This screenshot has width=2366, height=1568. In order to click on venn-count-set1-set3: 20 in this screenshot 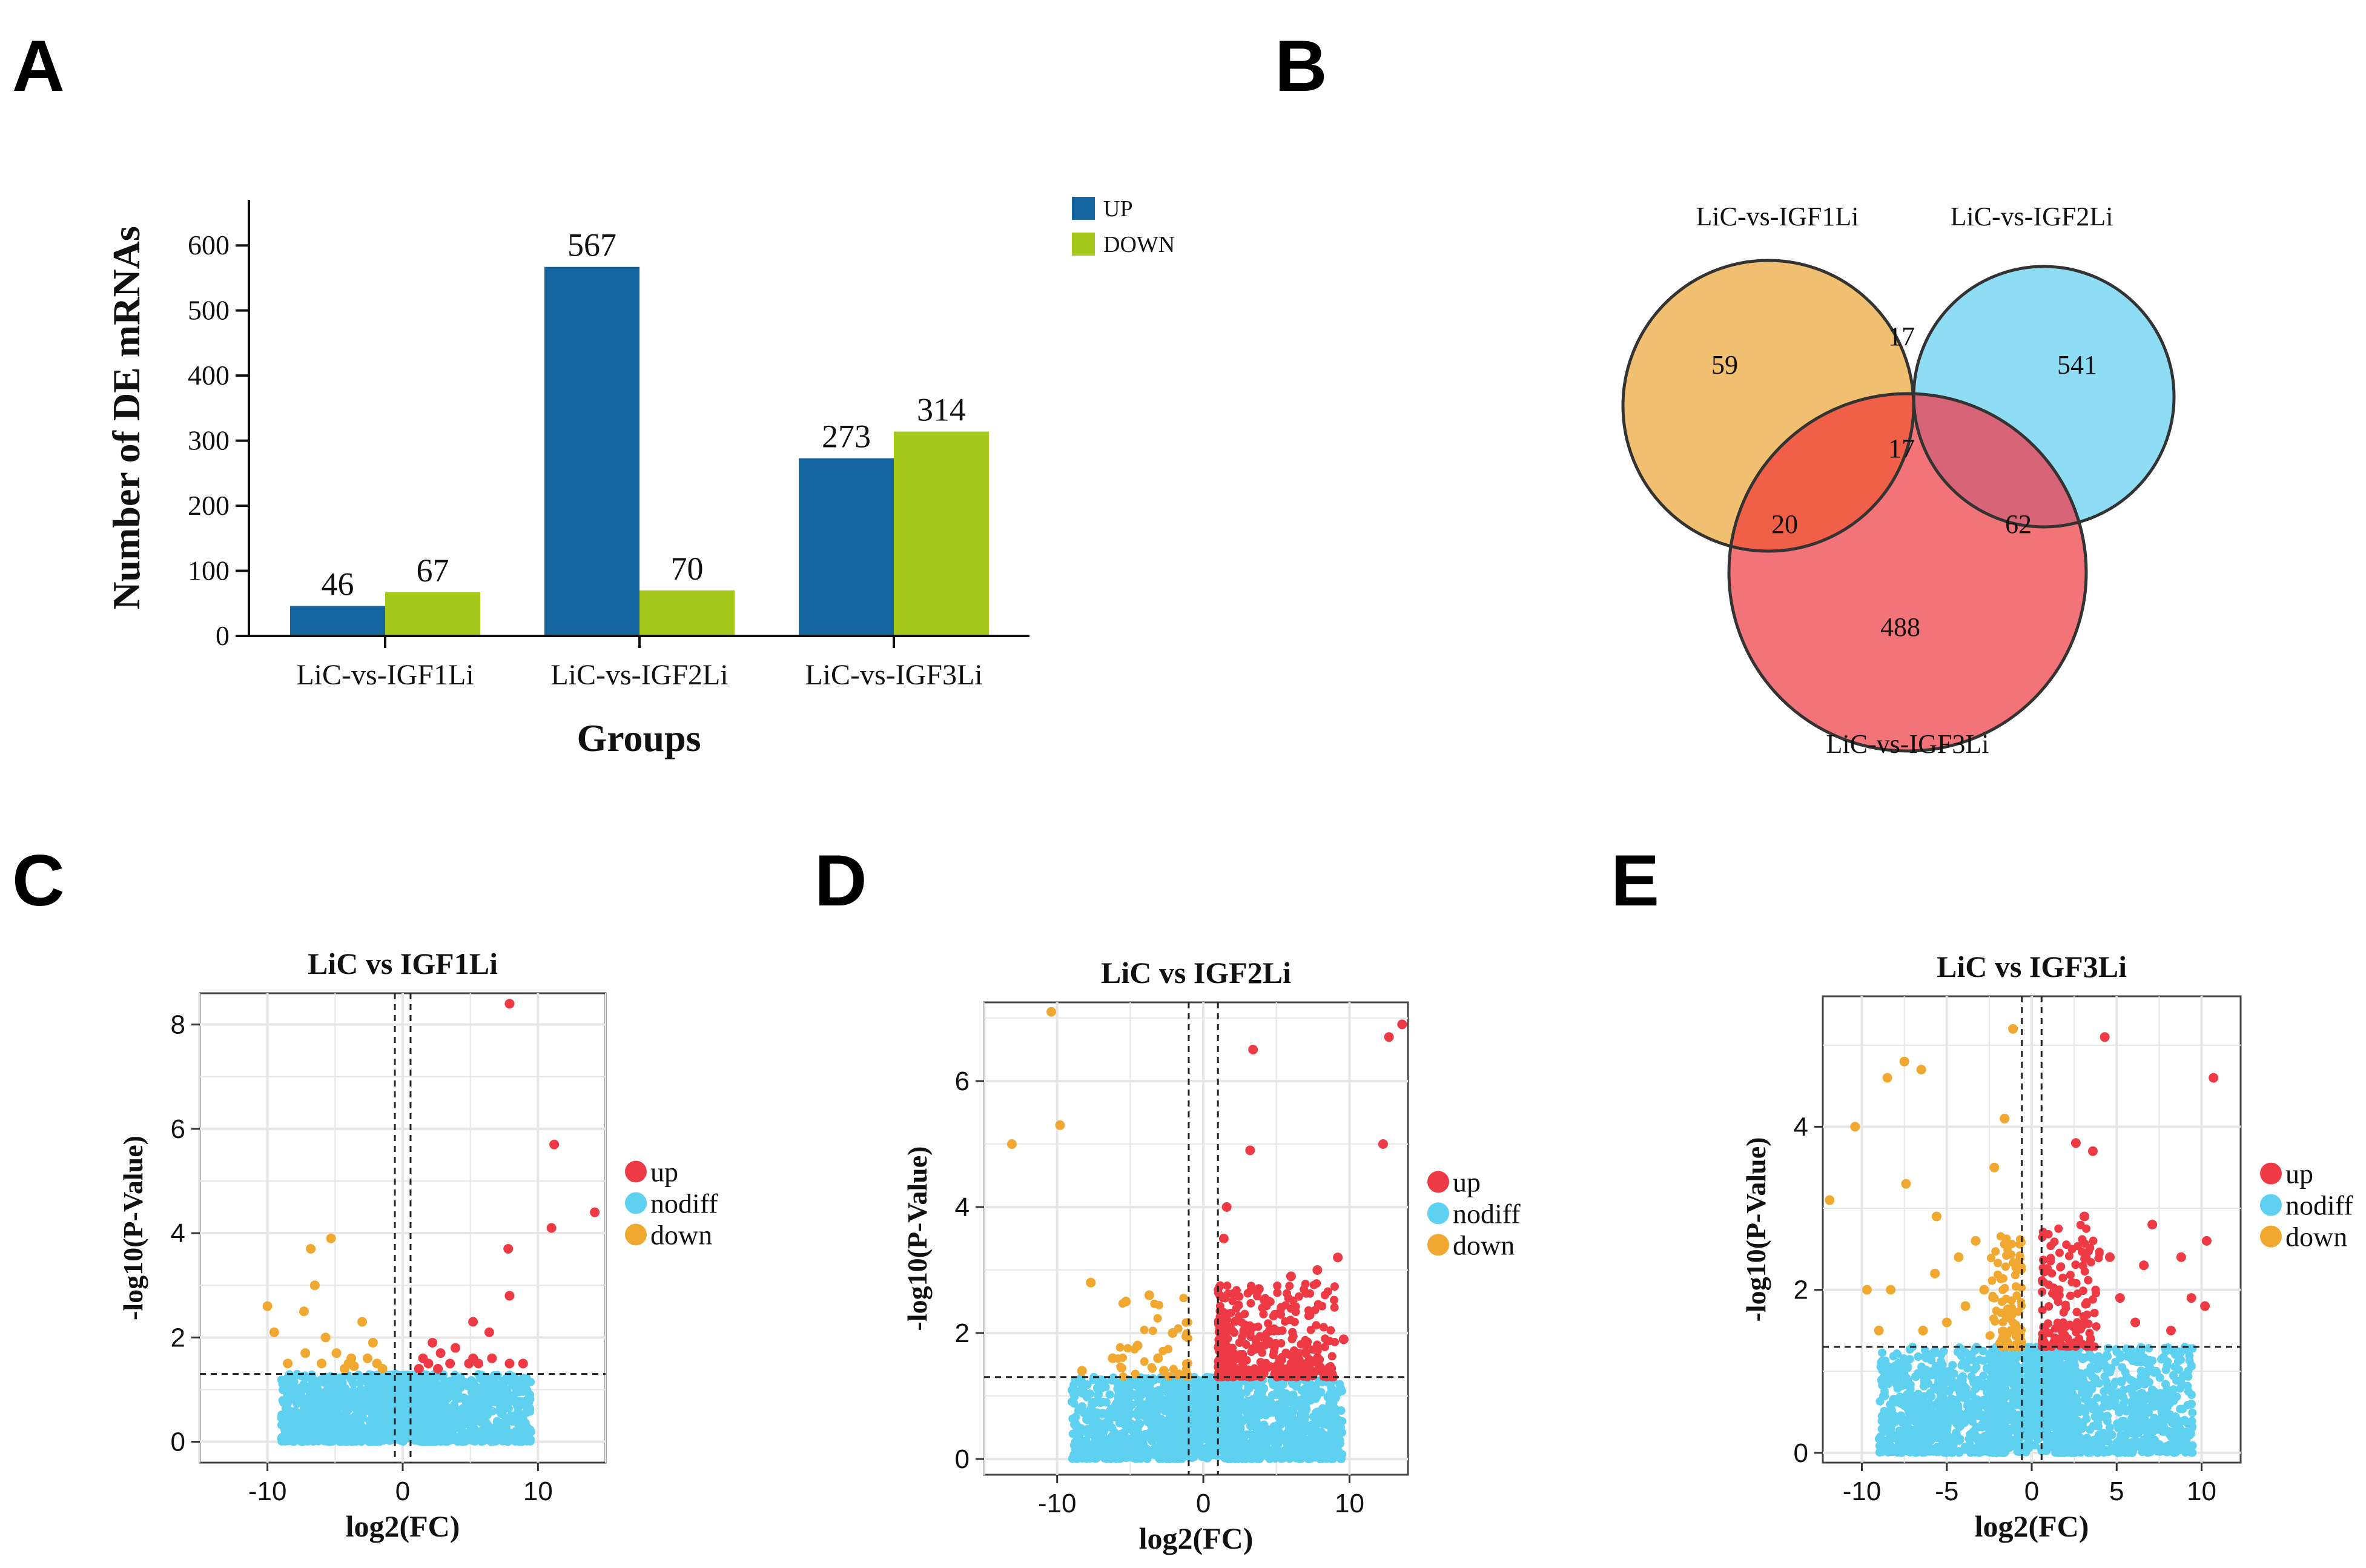, I will do `click(1784, 524)`.